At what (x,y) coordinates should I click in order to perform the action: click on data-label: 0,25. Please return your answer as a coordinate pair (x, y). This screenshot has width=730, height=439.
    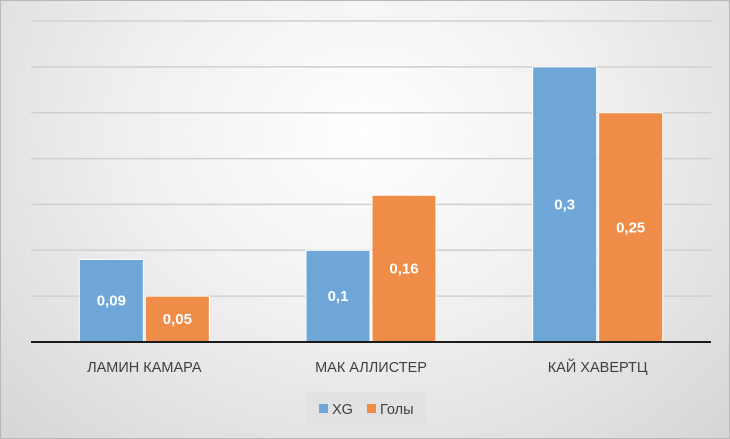
    Looking at the image, I should click on (630, 227).